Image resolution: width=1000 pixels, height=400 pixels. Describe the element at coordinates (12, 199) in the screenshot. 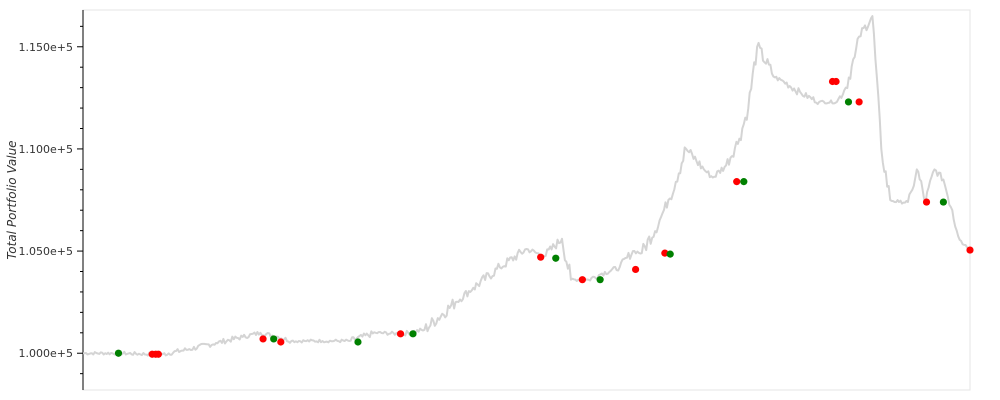

I see `y-axis-label: Total Portfolio Value` at that location.